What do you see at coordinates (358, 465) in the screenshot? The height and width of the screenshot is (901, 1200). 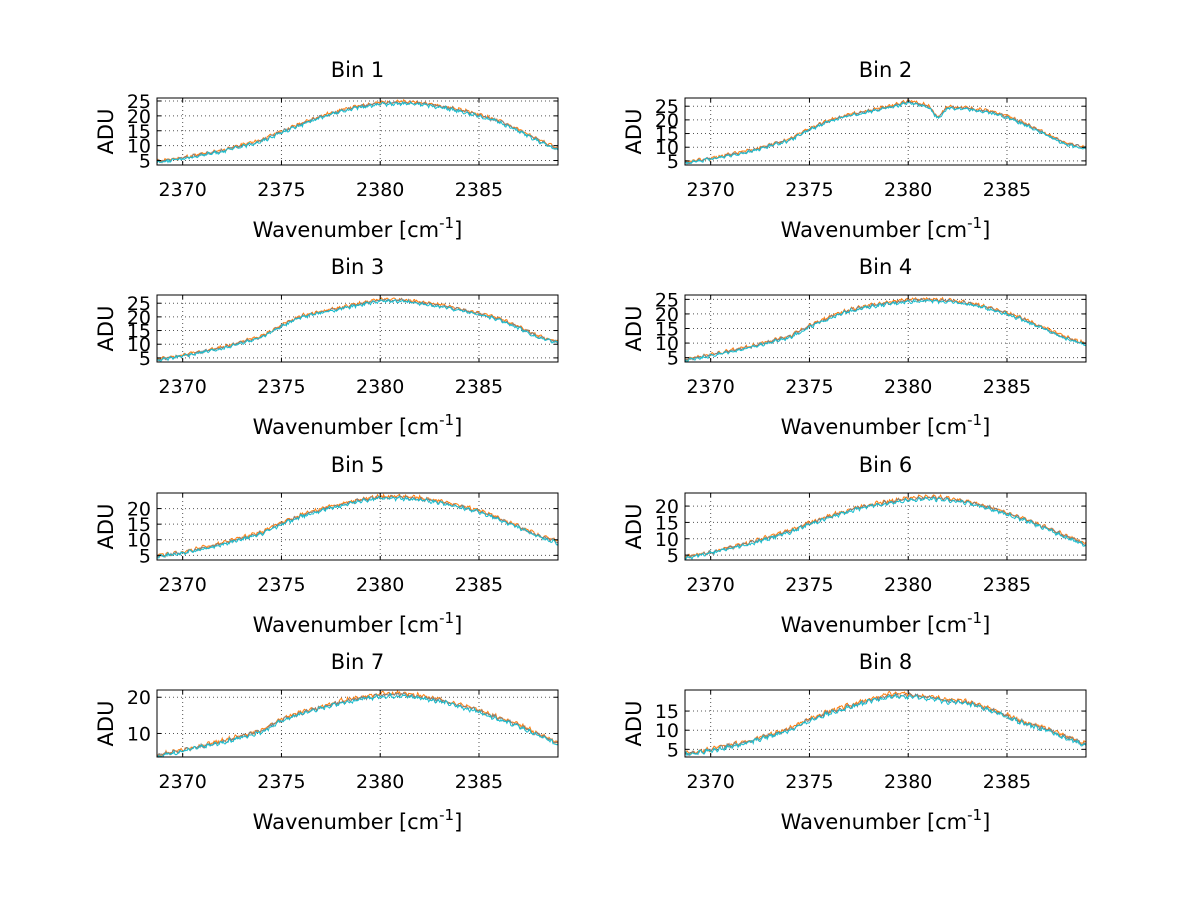 I see `subplot-title: Bin 5` at bounding box center [358, 465].